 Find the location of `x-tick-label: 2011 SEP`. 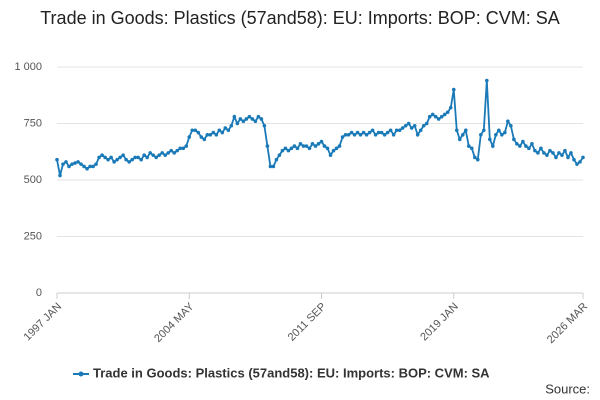

x-tick-label: 2011 SEP is located at coordinates (307, 322).